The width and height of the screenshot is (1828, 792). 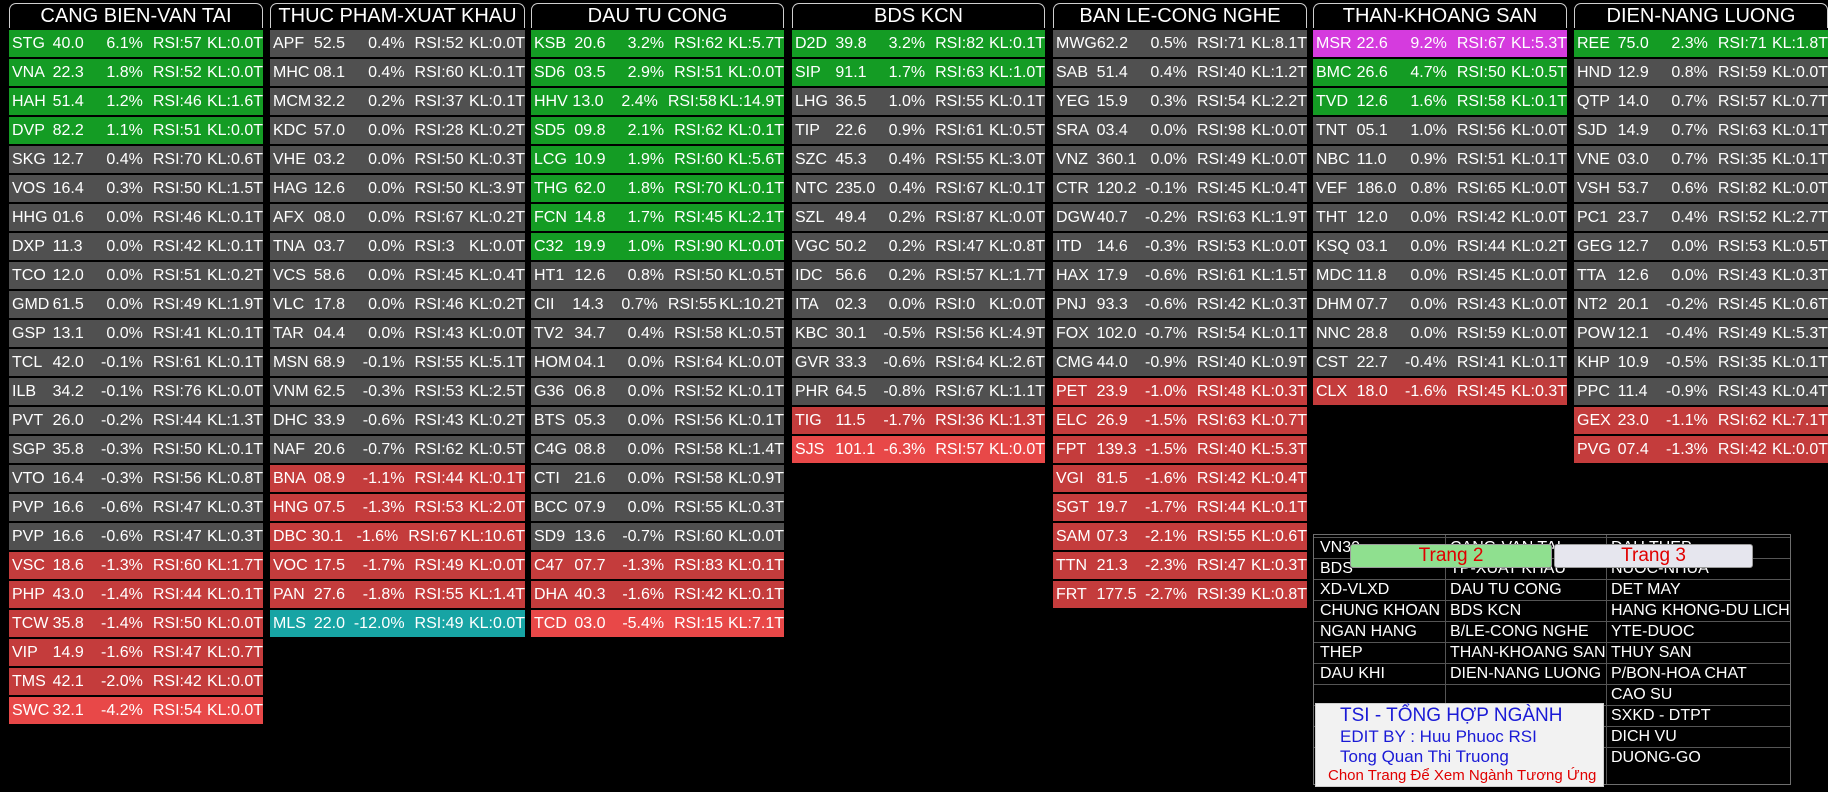 What do you see at coordinates (136, 449) in the screenshot?
I see `stock-row: SGP 35.8 -0.3% RSI:50 KL:0.1T` at bounding box center [136, 449].